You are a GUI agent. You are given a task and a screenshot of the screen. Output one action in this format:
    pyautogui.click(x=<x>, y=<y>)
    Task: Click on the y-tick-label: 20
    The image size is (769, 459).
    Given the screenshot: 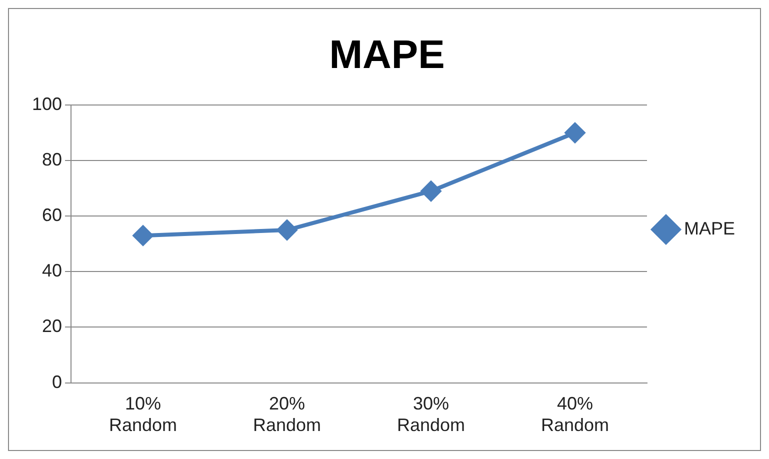 What is the action you would take?
    pyautogui.click(x=52, y=326)
    